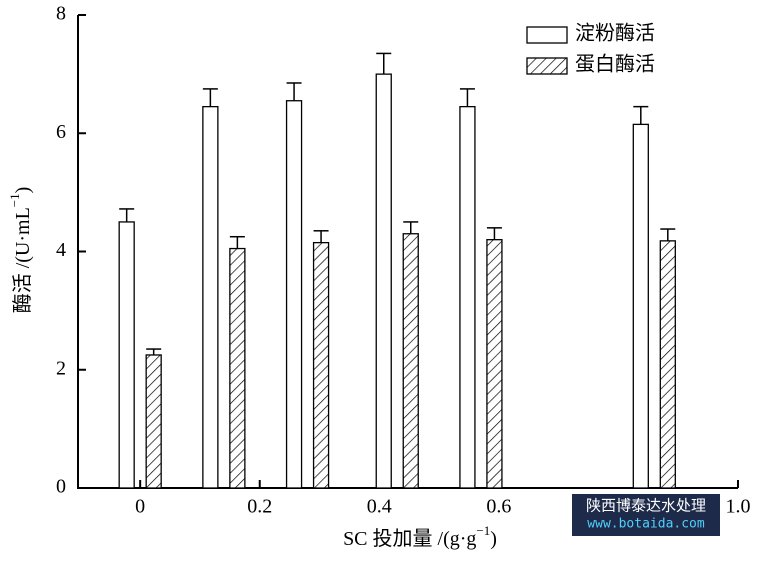 Image resolution: width=760 pixels, height=563 pixels. Describe the element at coordinates (646, 524) in the screenshot. I see `watermark-line2: www.botaida.com` at that location.